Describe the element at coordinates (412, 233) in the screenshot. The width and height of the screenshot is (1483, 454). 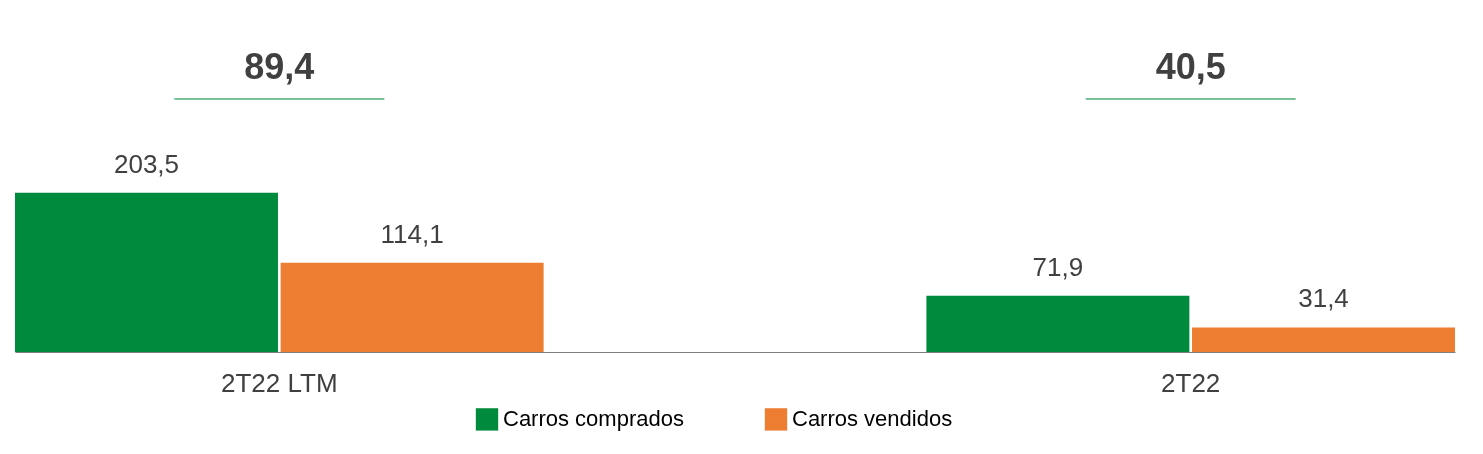
I see `data-label: 114,1` at that location.